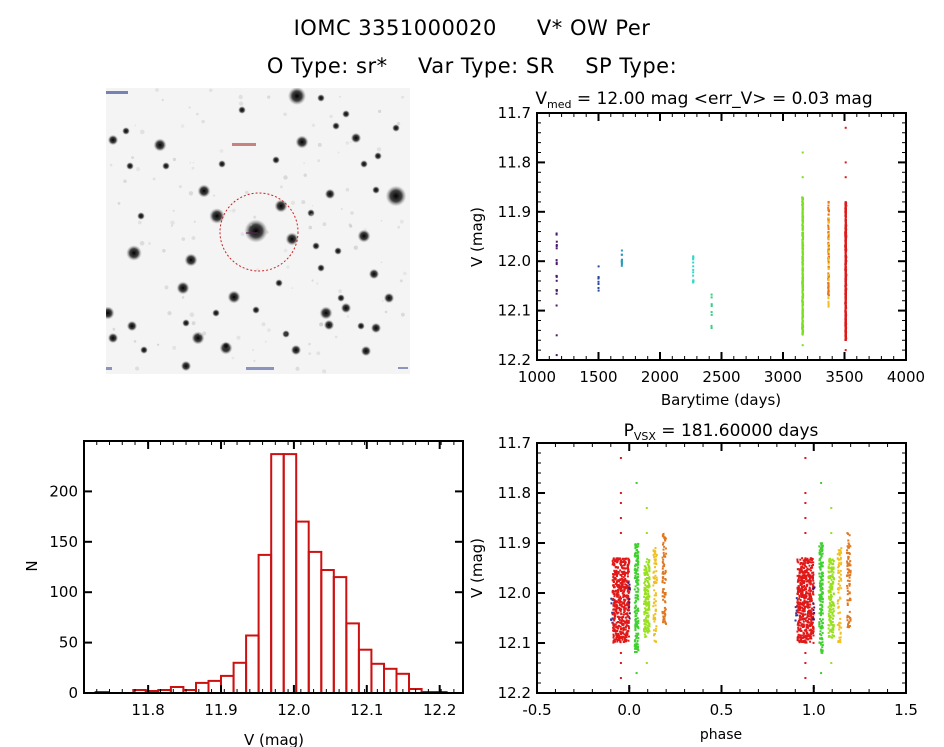 Image resolution: width=944 pixels, height=747 pixels. What do you see at coordinates (593, 28) in the screenshot?
I see `object-name: V* OW Per` at bounding box center [593, 28].